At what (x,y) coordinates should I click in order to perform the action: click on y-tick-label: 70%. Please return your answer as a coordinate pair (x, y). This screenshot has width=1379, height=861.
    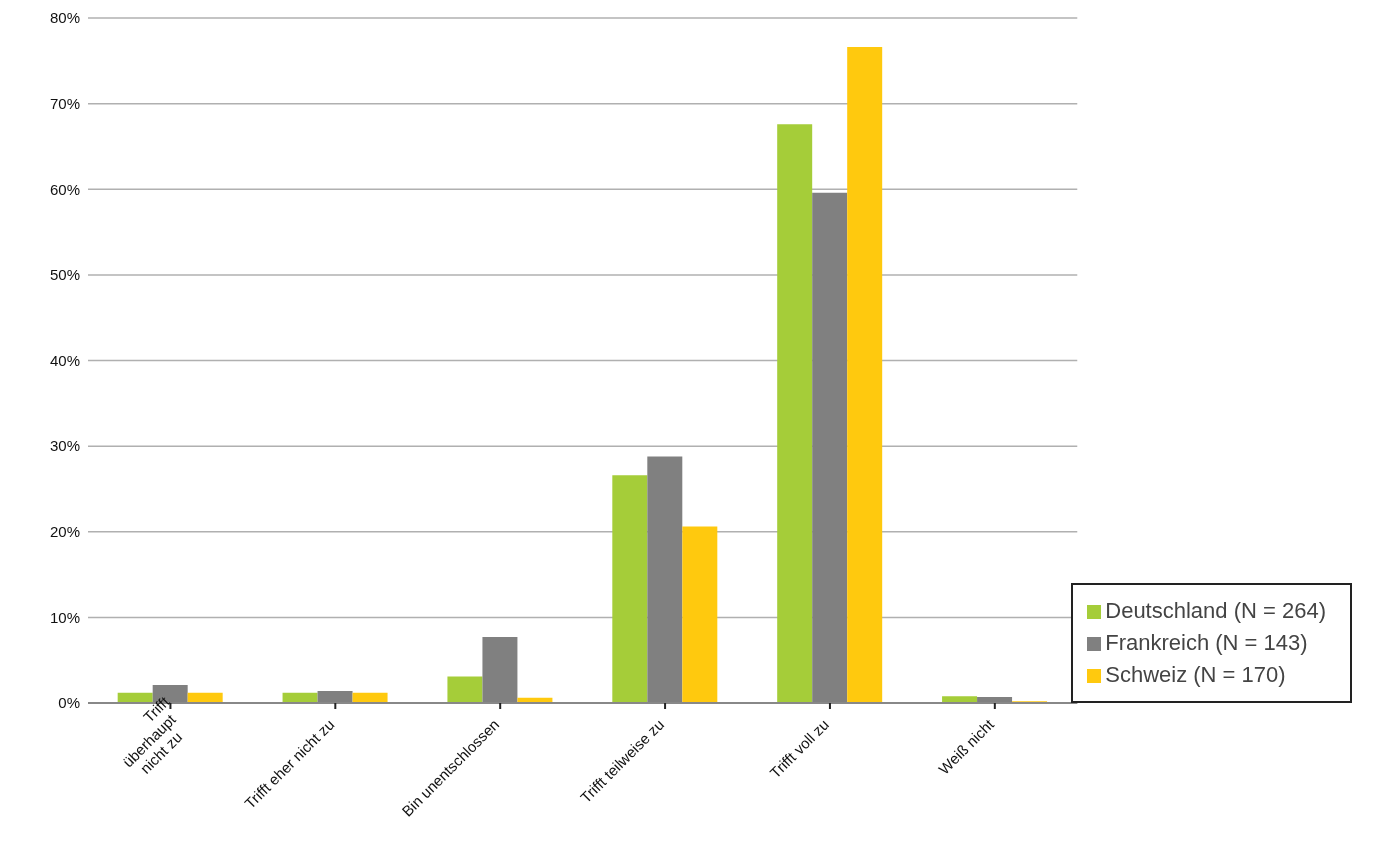
    Looking at the image, I should click on (64, 103).